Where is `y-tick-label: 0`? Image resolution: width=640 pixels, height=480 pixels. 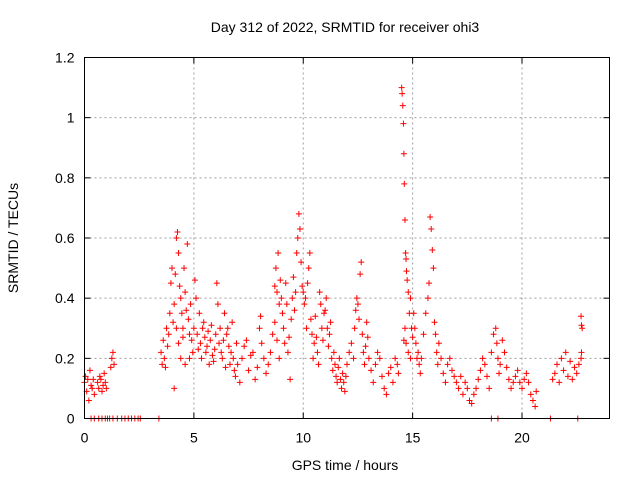
y-tick-label: 0 is located at coordinates (71, 419).